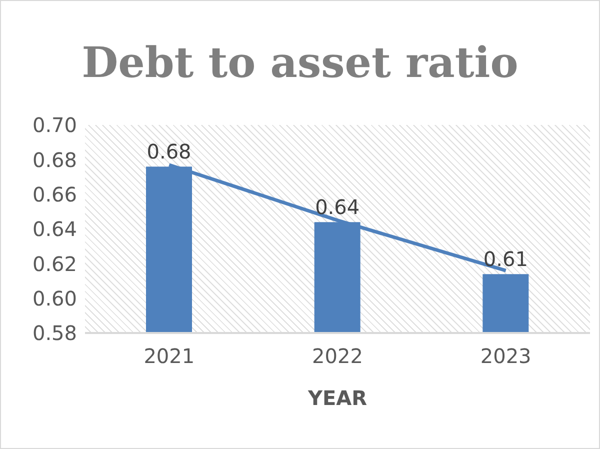 This screenshot has height=449, width=600. Describe the element at coordinates (506, 356) in the screenshot. I see `x-tick-label: 2023` at that location.